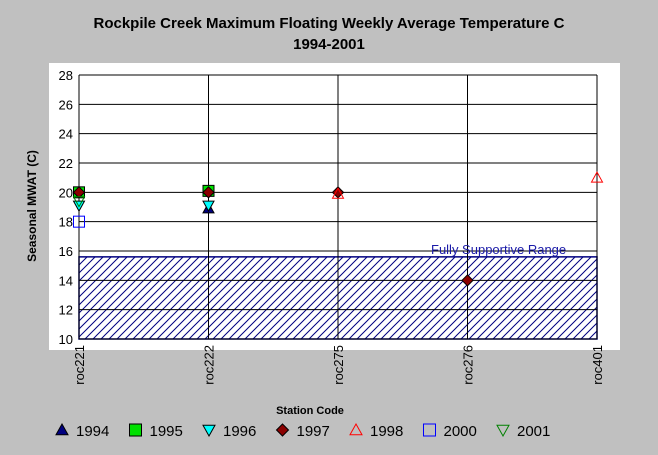  Describe the element at coordinates (166, 431) in the screenshot. I see `legend-label: 1995` at that location.